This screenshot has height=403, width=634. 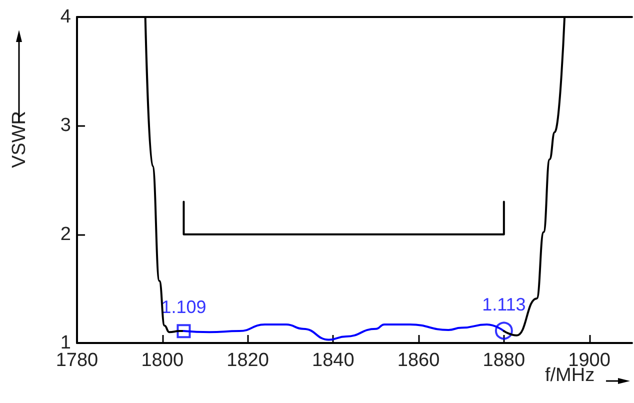 I want to click on x-tick-label: 1840, so click(x=333, y=360).